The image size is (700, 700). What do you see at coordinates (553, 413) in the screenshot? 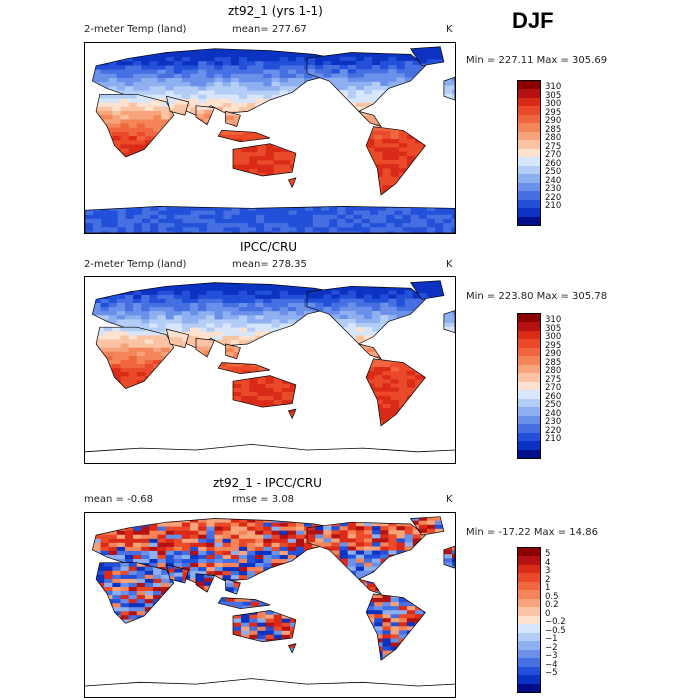
I see `colorbar-label: 240` at bounding box center [553, 413].